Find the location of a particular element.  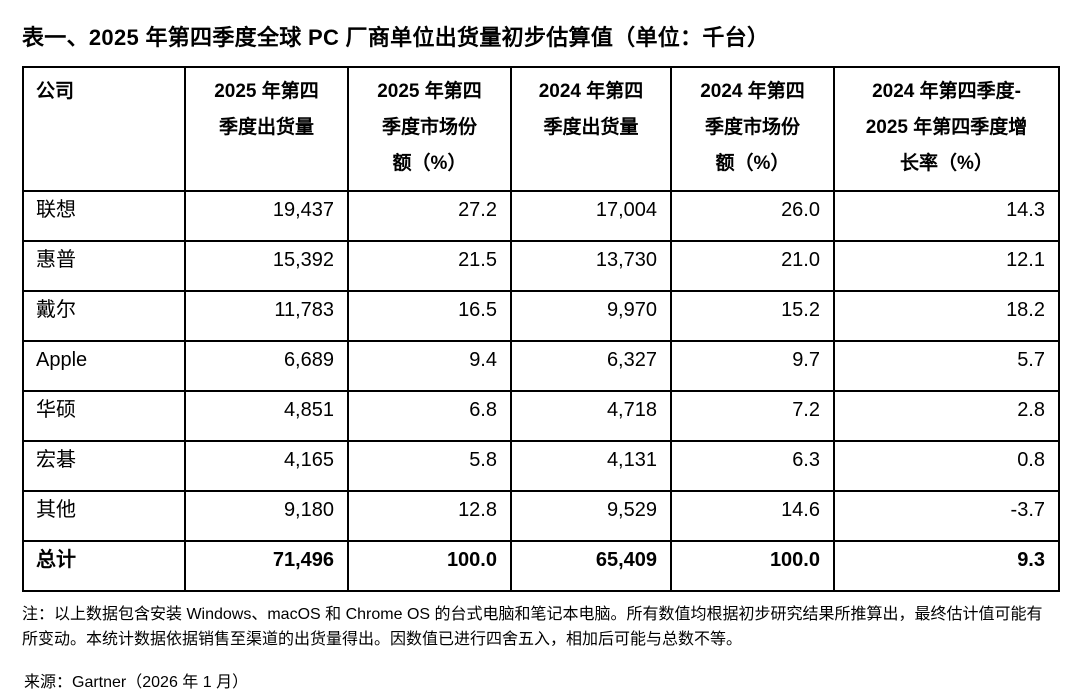

q4-2025-shipments-cell: 9,180 is located at coordinates (266, 516).